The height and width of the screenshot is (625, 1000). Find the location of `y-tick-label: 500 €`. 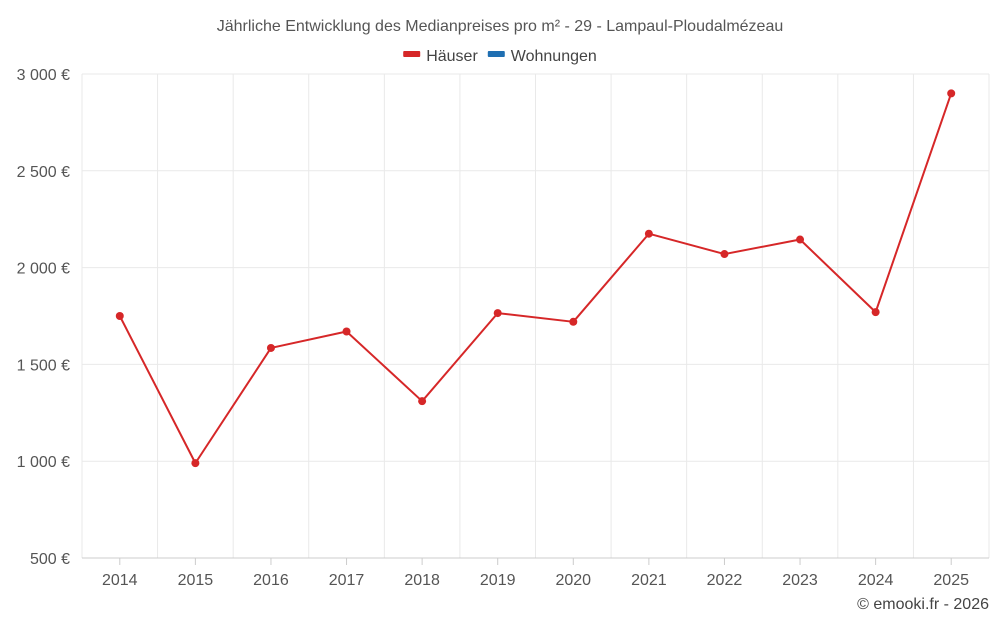

y-tick-label: 500 € is located at coordinates (50, 559).